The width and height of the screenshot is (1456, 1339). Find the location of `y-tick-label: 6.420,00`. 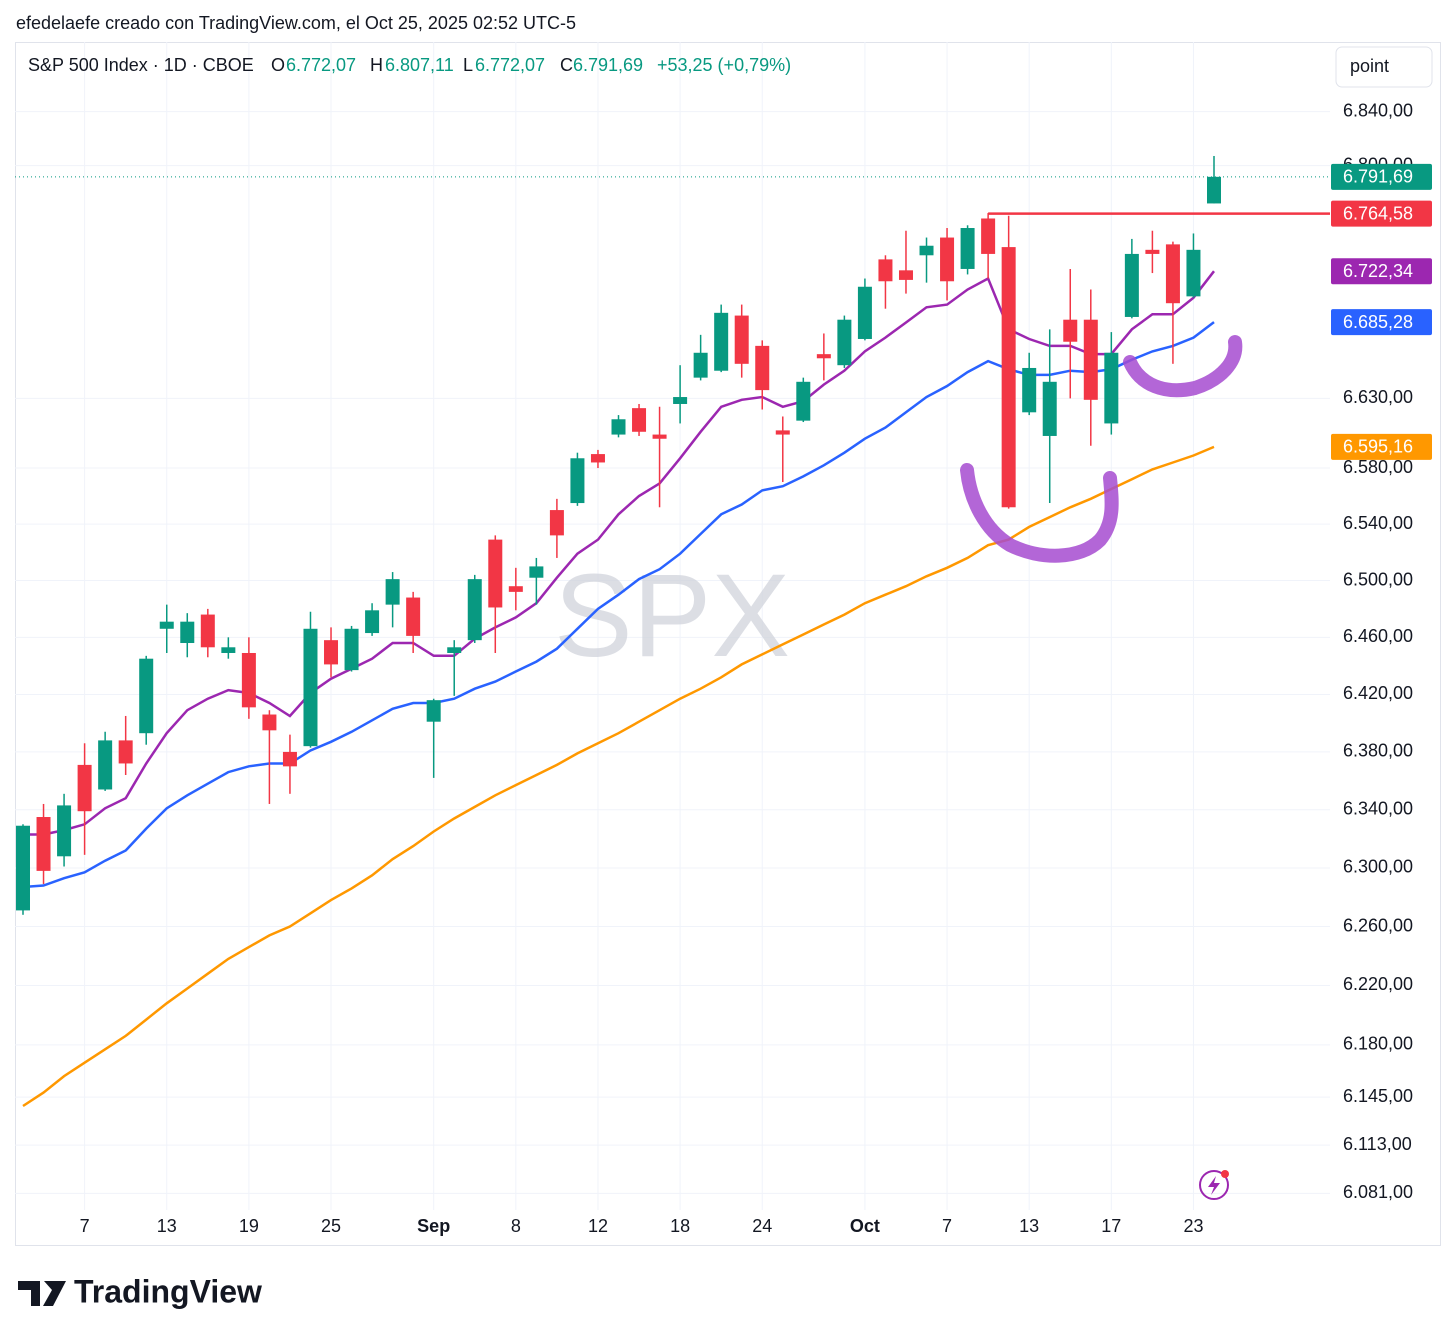

y-tick-label: 6.420,00 is located at coordinates (1378, 693).